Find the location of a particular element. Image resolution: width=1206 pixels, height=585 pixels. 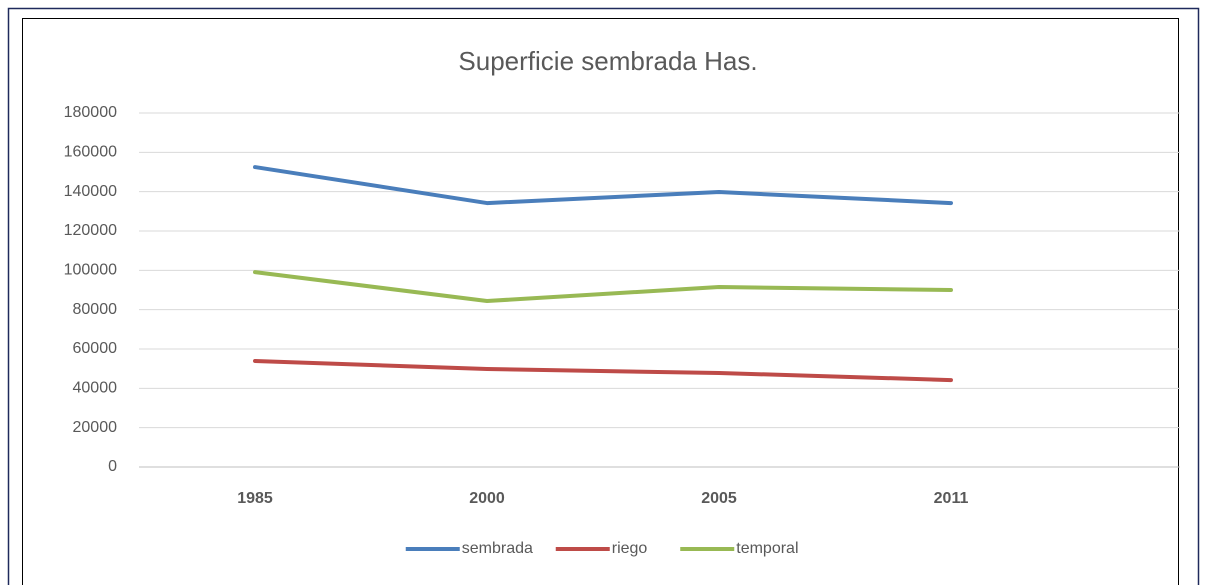

legend-label: sembrada is located at coordinates (497, 548).